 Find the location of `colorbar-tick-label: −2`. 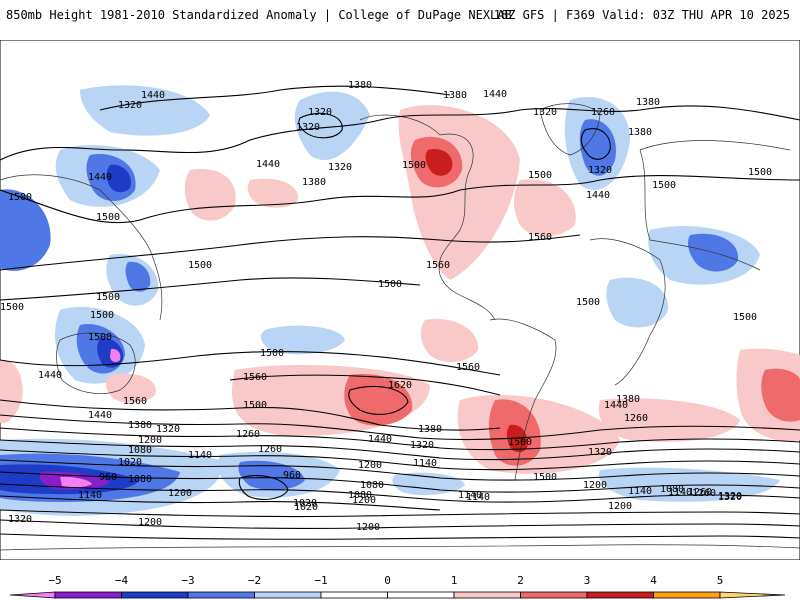

colorbar-tick-label: −2 is located at coordinates (254, 580).